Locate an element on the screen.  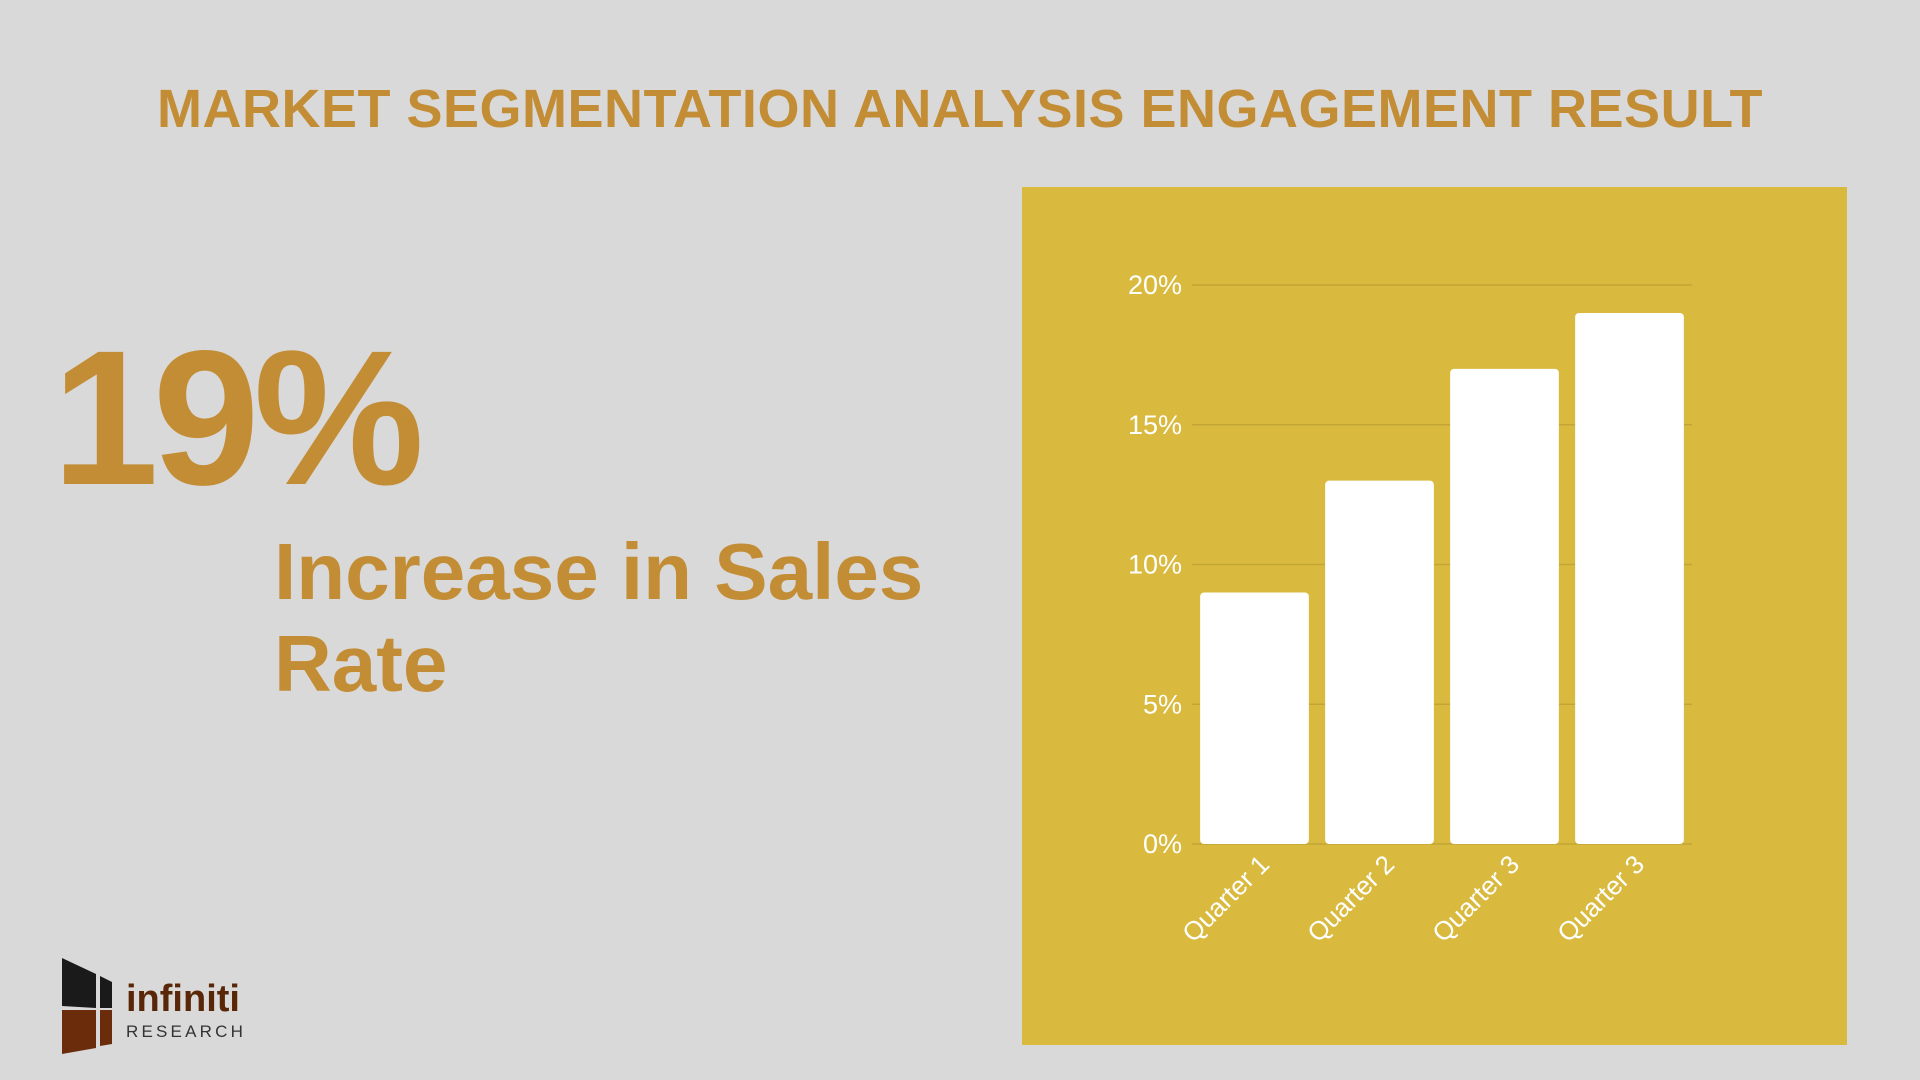
y-tick-label: 15% is located at coordinates (1155, 425).